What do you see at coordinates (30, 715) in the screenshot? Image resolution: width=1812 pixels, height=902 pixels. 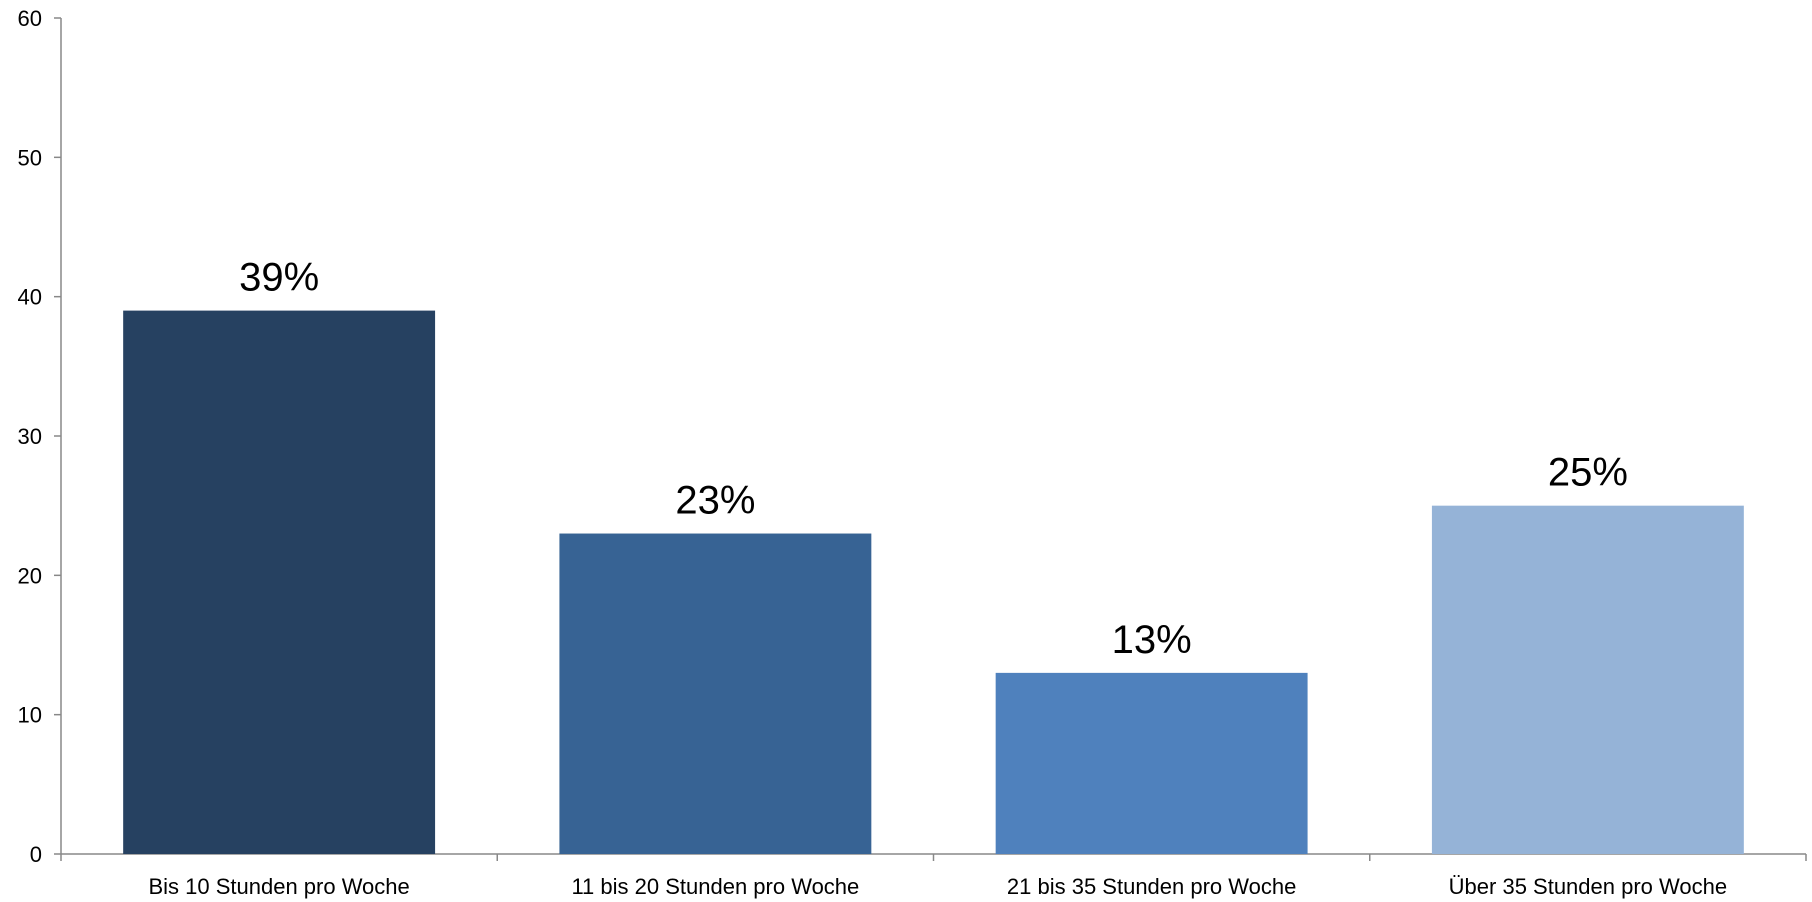 I see `y-tick-label: 10` at bounding box center [30, 715].